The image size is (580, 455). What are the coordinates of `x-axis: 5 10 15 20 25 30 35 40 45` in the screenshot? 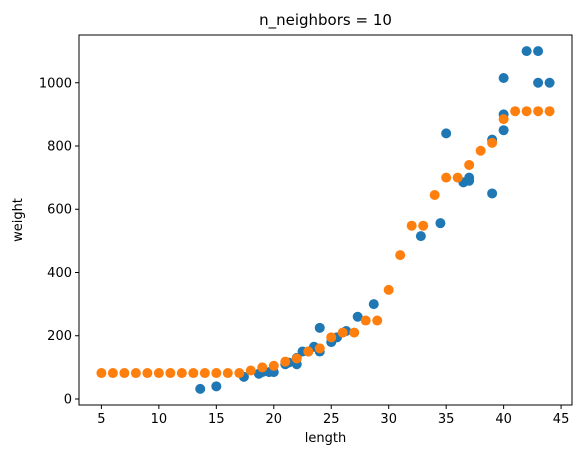 It's located at (333, 416).